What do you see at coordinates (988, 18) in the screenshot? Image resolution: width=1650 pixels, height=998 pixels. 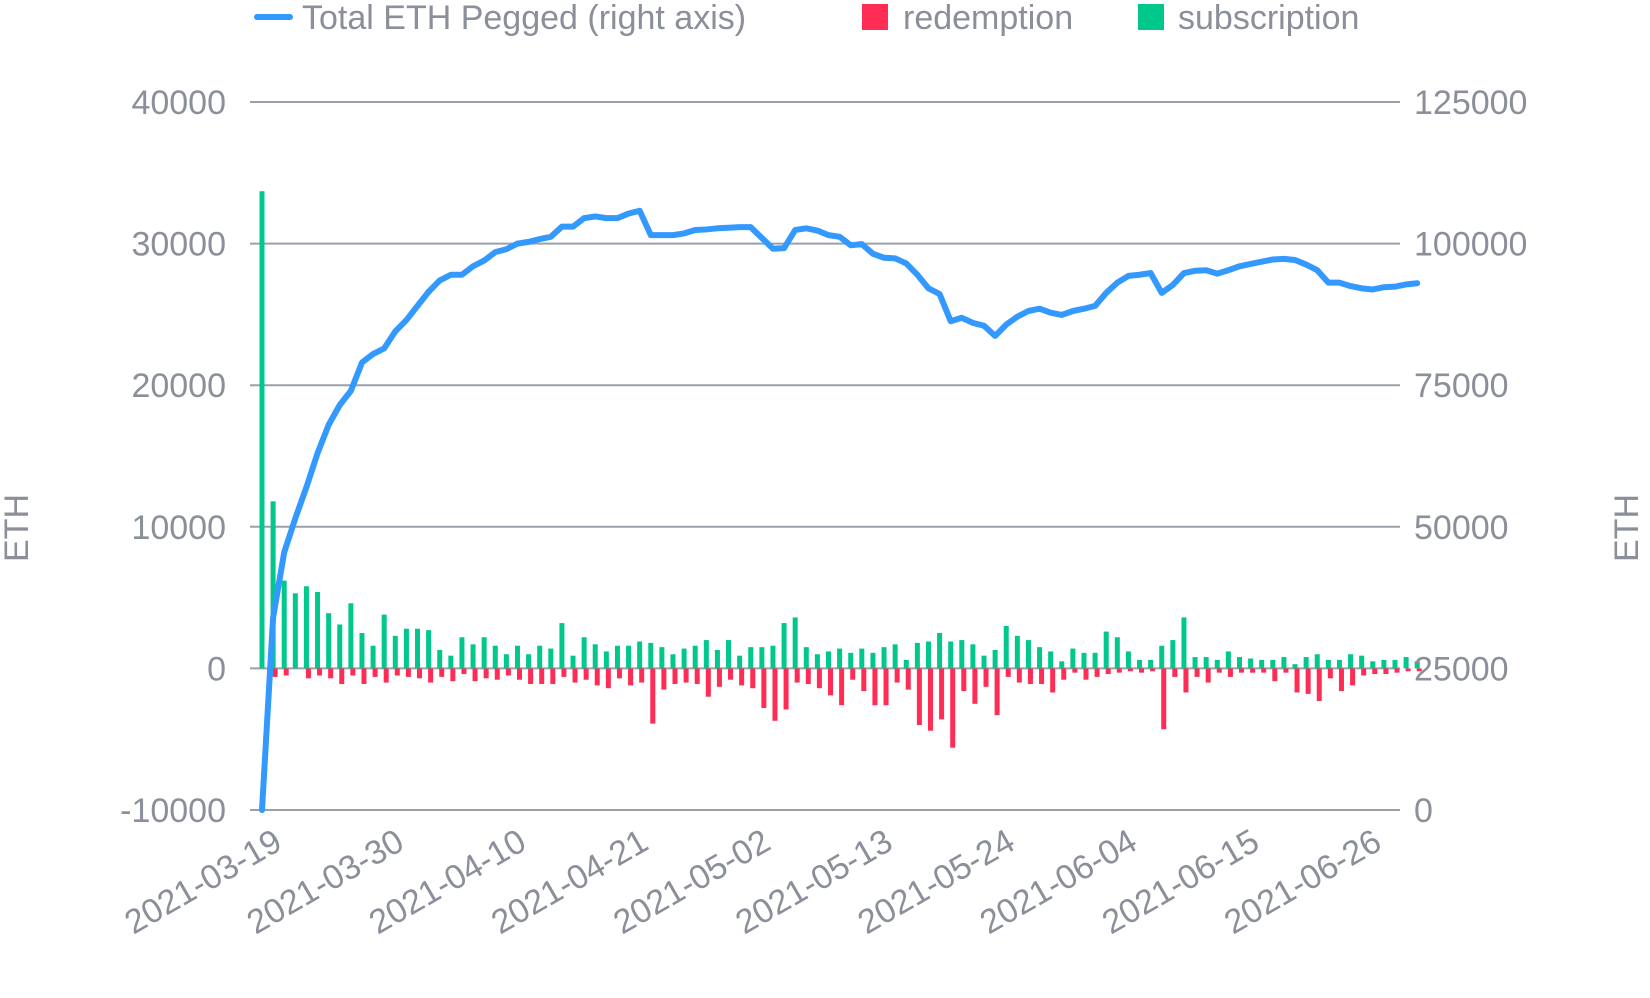 I see `legend-label-redemption: redemption` at bounding box center [988, 18].